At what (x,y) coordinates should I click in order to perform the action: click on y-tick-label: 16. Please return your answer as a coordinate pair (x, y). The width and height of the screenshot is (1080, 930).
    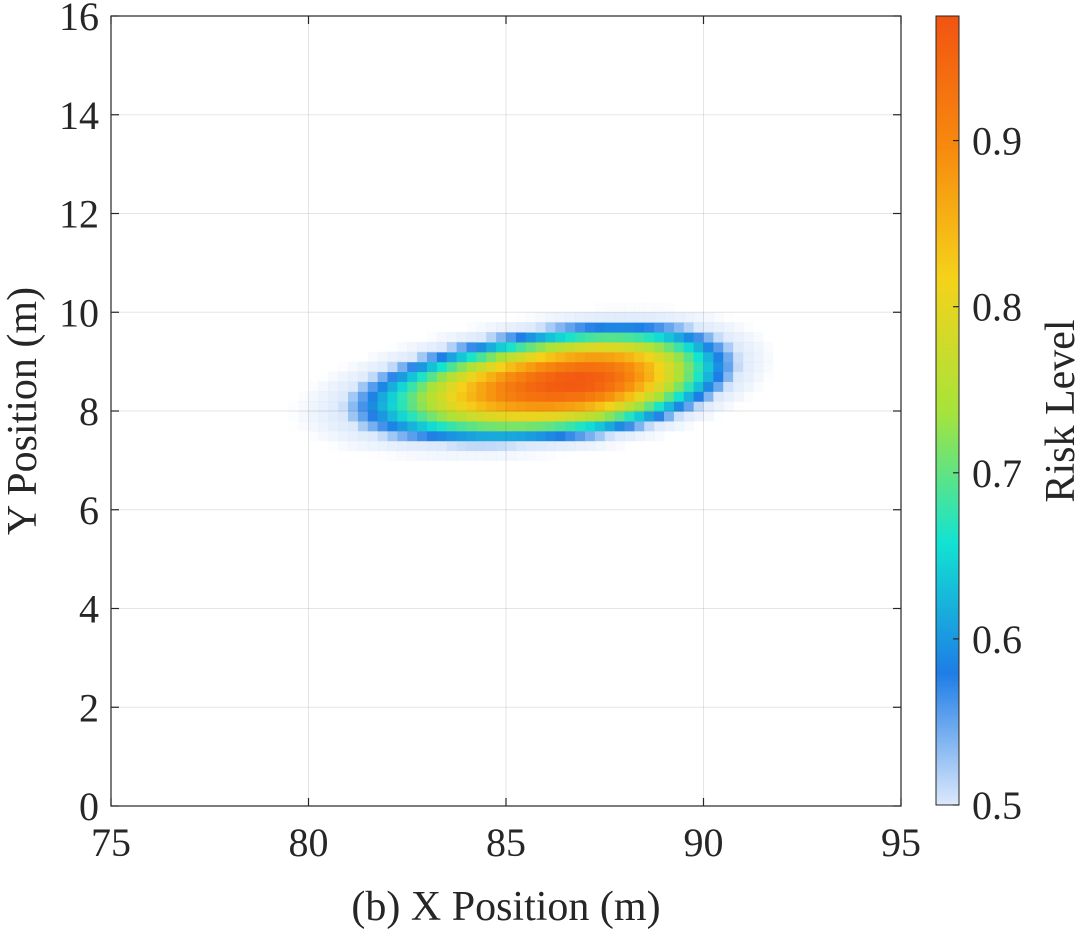
    Looking at the image, I should click on (79, 19).